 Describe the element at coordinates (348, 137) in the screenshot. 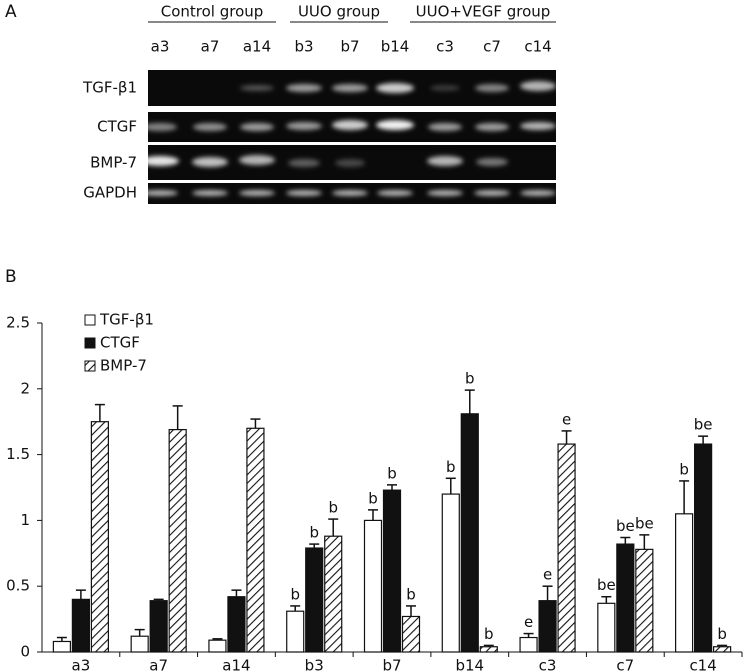

I see `gel-image` at that location.